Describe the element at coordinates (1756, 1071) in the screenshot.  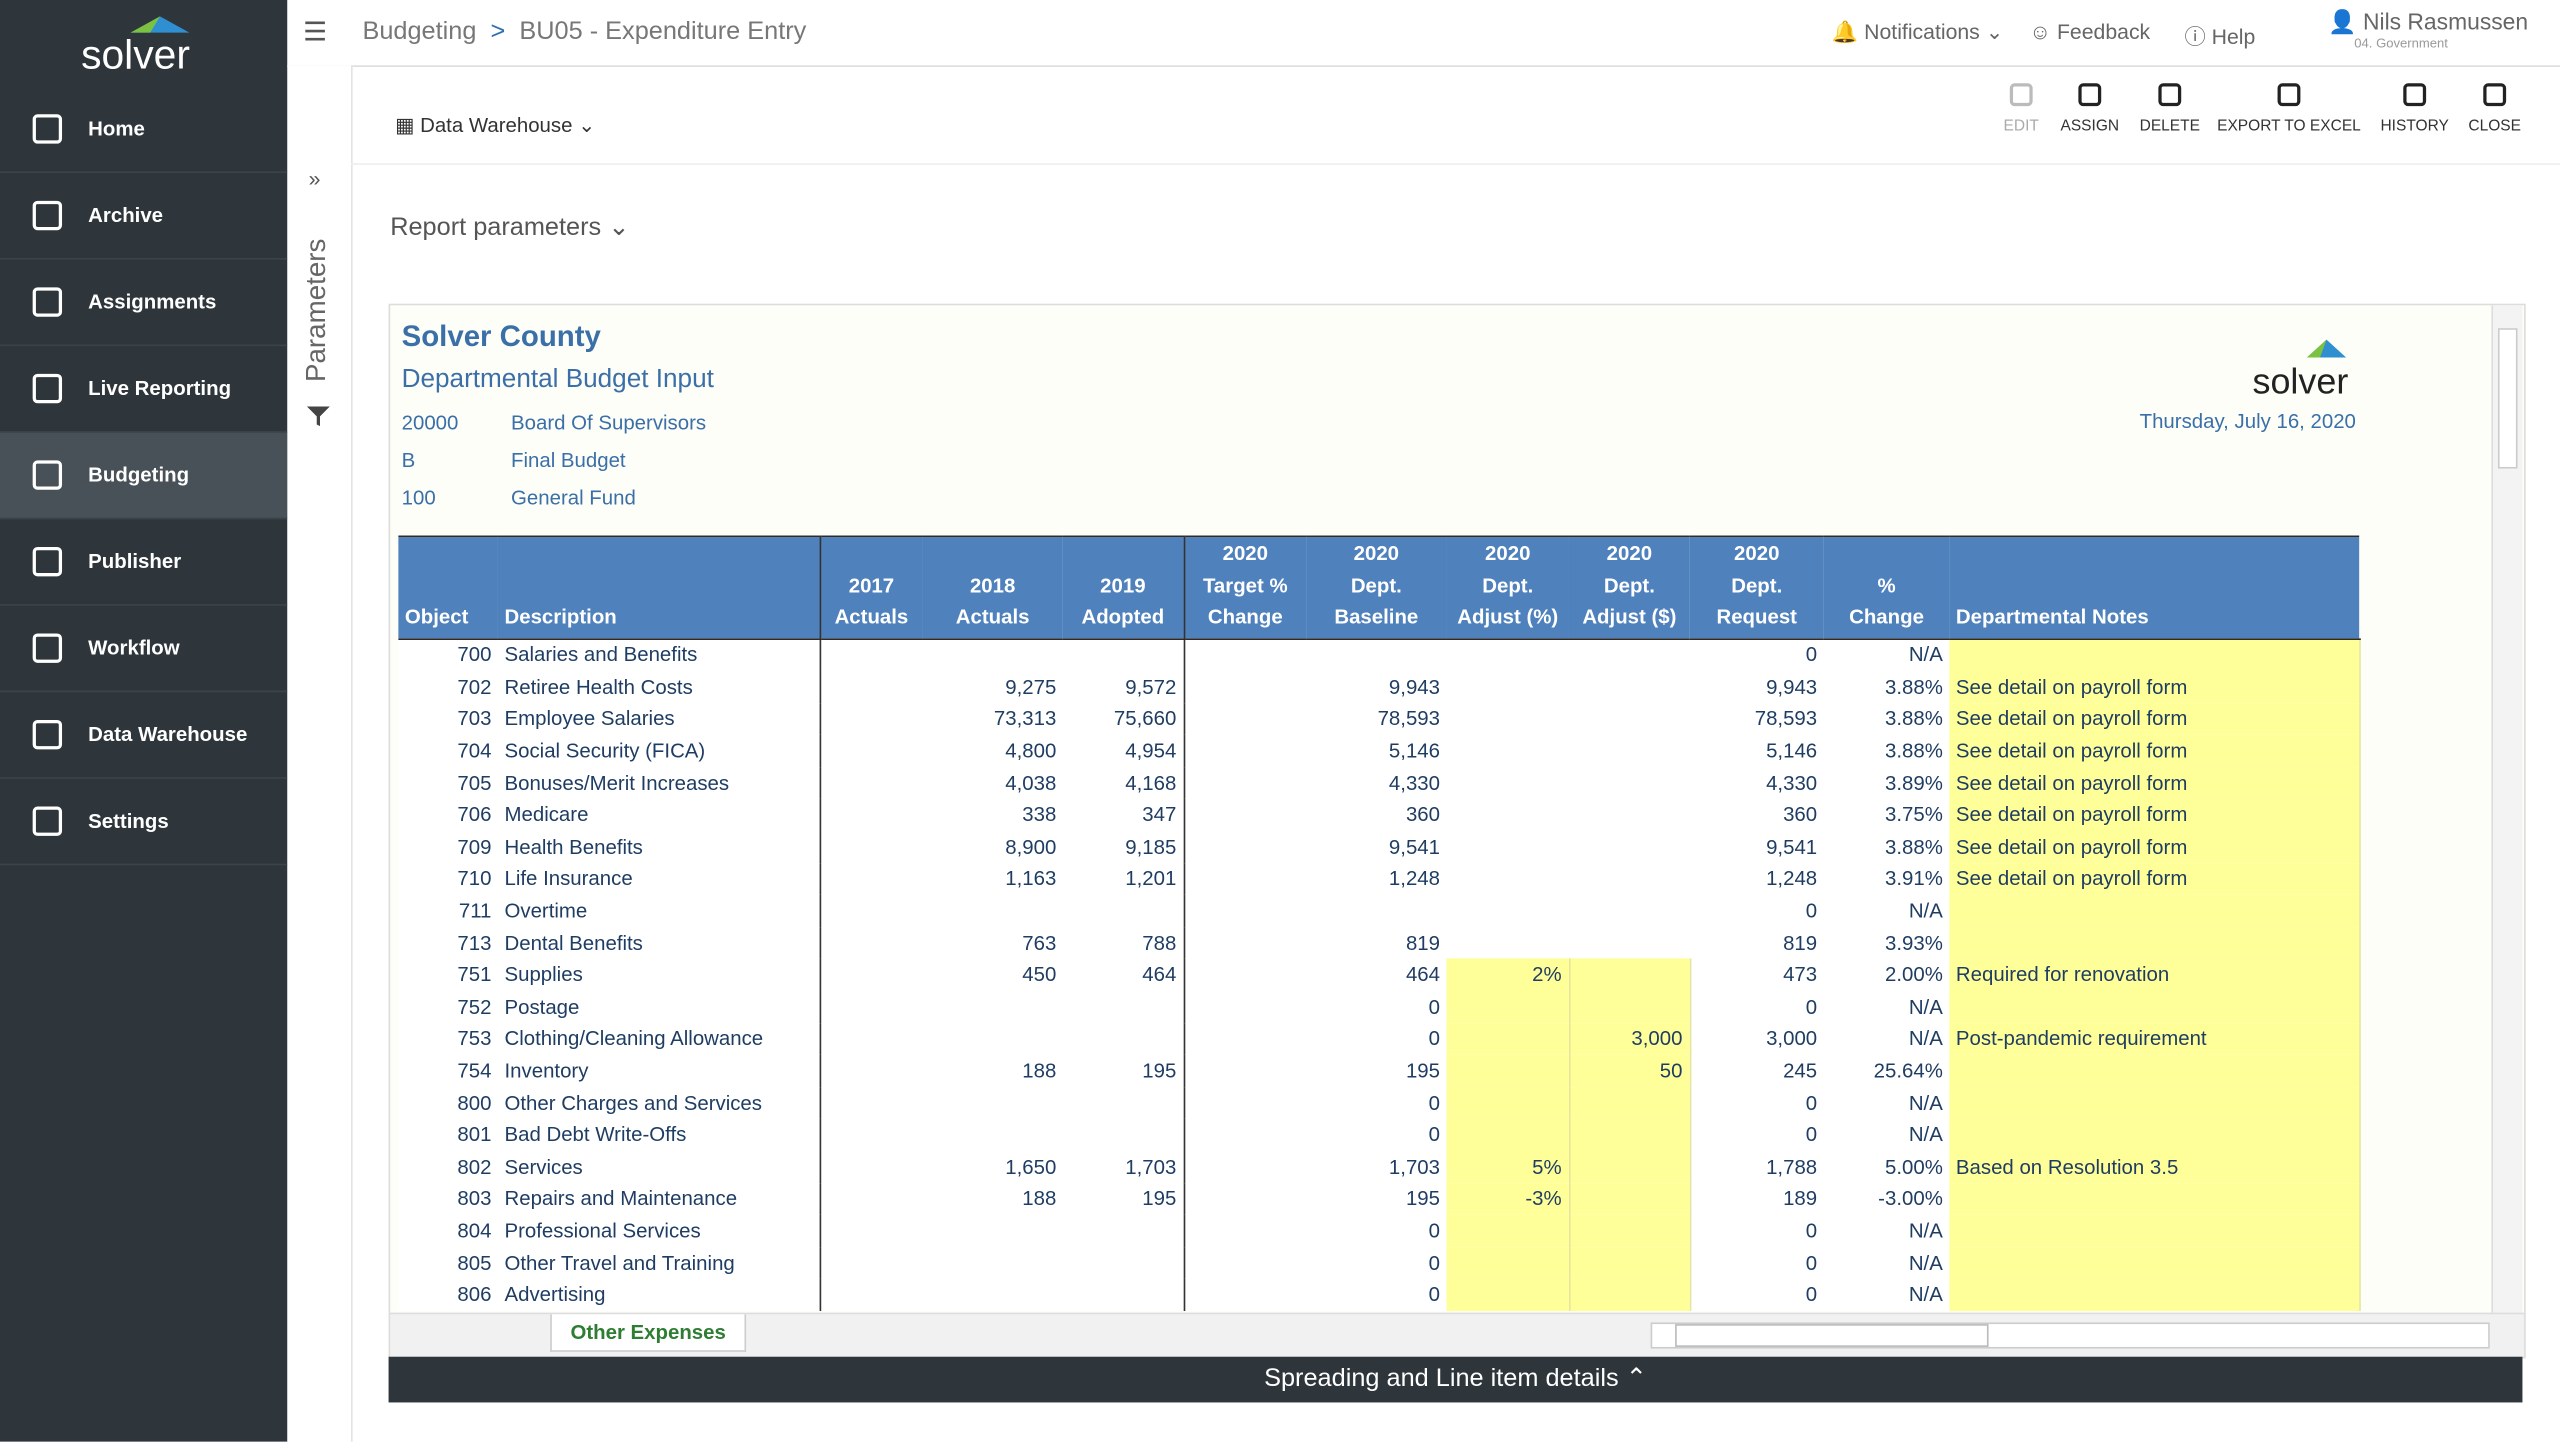
I see `table-cell: 245` at that location.